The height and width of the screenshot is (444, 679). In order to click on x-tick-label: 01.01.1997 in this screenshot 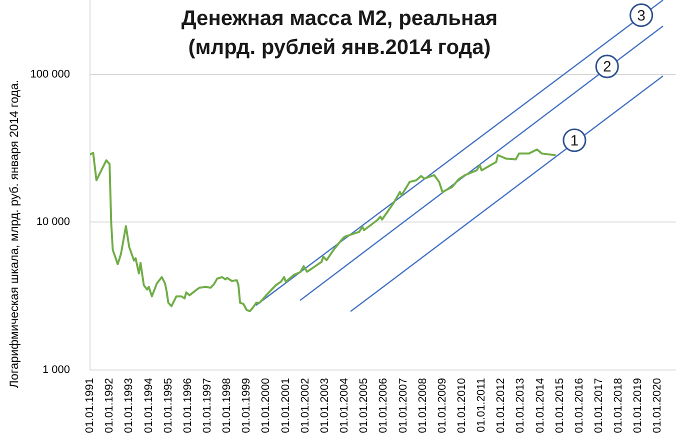, I will do `click(208, 406)`.